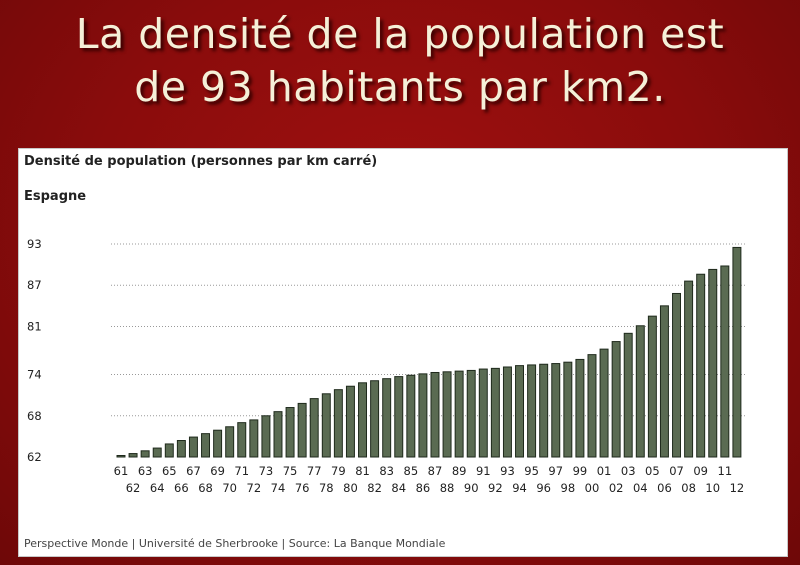 This screenshot has height=565, width=800. I want to click on x-tick-label: 87, so click(435, 471).